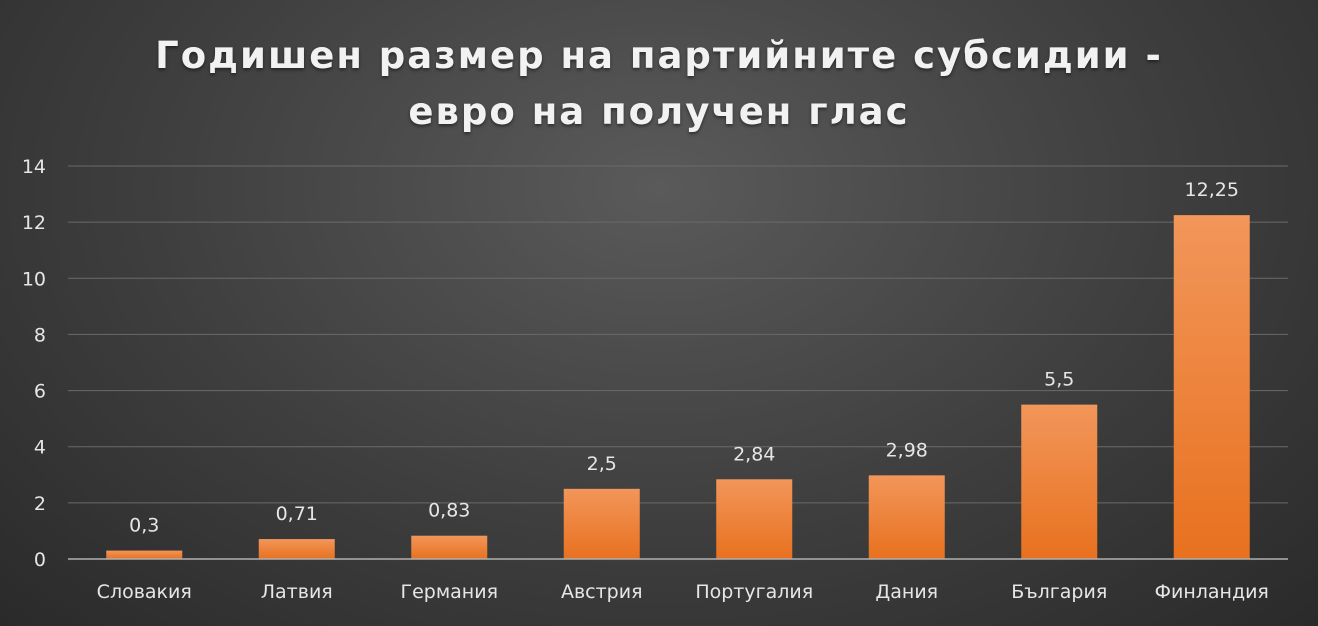  Describe the element at coordinates (602, 464) in the screenshot. I see `data-label: 2,5` at that location.